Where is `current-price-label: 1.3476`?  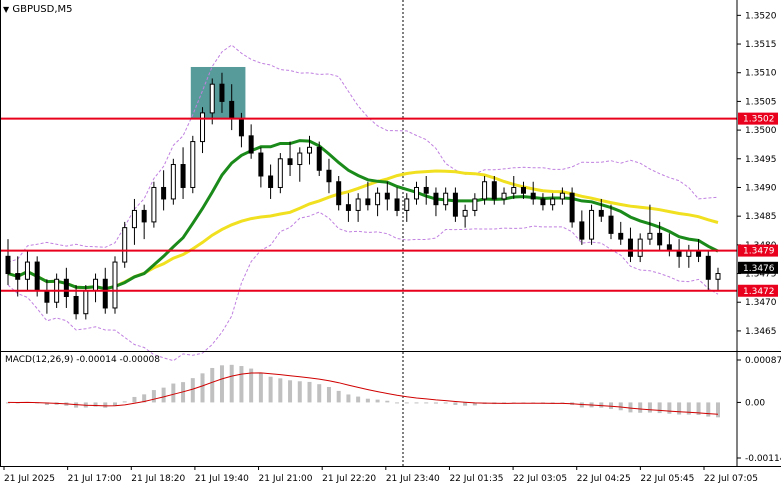
current-price-label: 1.3476 is located at coordinates (759, 269).